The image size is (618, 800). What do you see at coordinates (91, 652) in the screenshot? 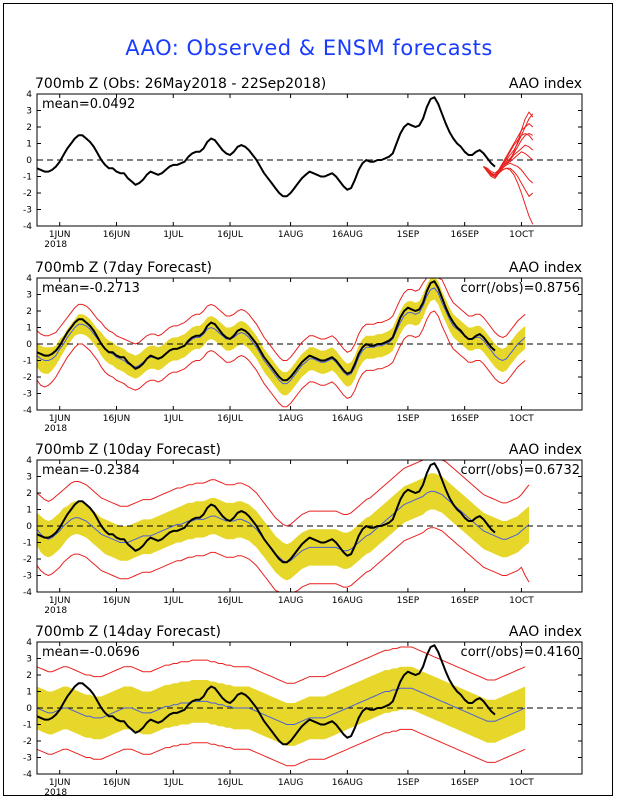
I see `mean-stat: mean=-0.0696` at bounding box center [91, 652].